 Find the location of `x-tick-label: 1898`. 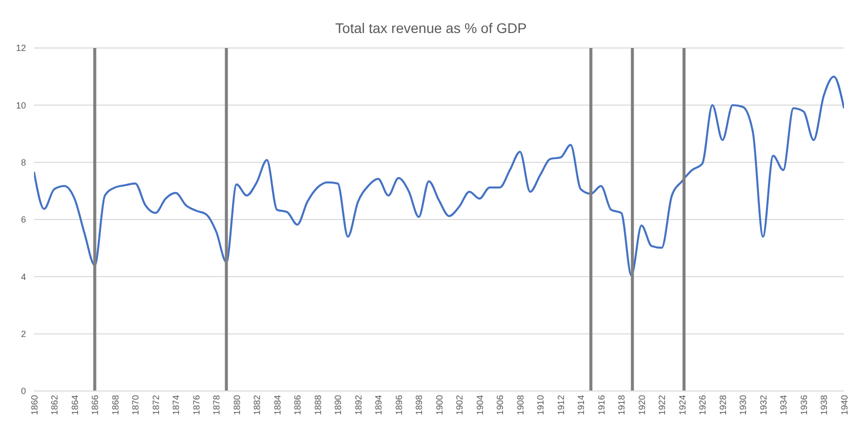

x-tick-label: 1898 is located at coordinates (419, 405).